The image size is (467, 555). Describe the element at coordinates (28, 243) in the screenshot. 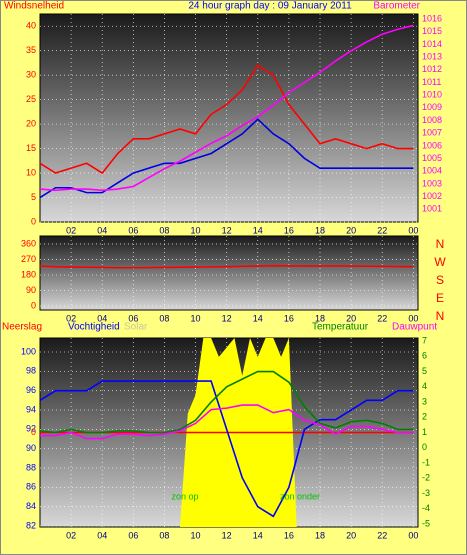

I see `y-tick-label: 360` at that location.